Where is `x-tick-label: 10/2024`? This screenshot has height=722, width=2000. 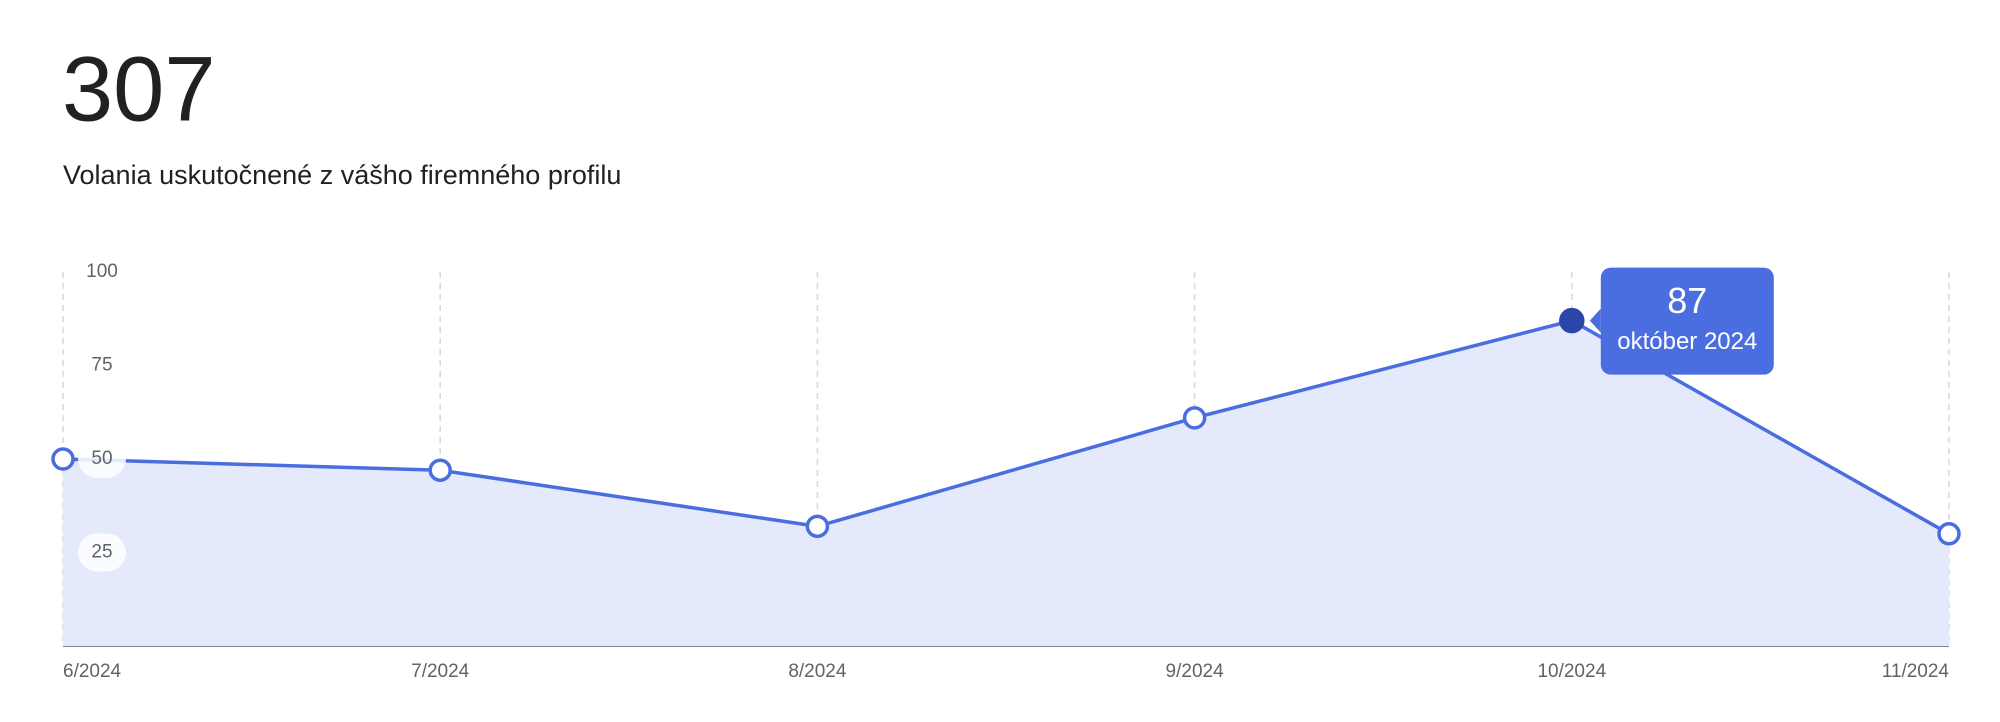
x-tick-label: 10/2024 is located at coordinates (1571, 671).